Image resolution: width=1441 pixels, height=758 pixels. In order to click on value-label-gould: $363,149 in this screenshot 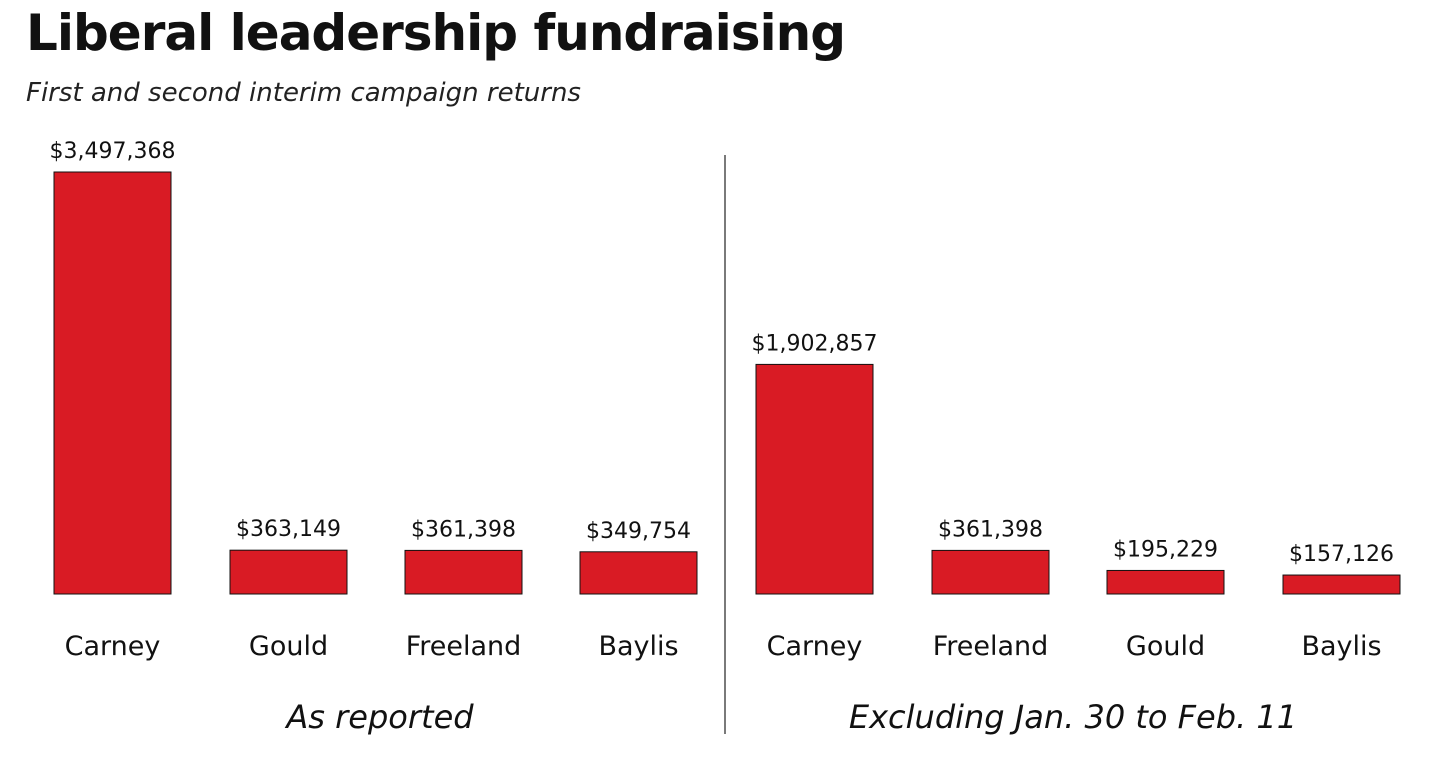, I will do `click(288, 529)`.